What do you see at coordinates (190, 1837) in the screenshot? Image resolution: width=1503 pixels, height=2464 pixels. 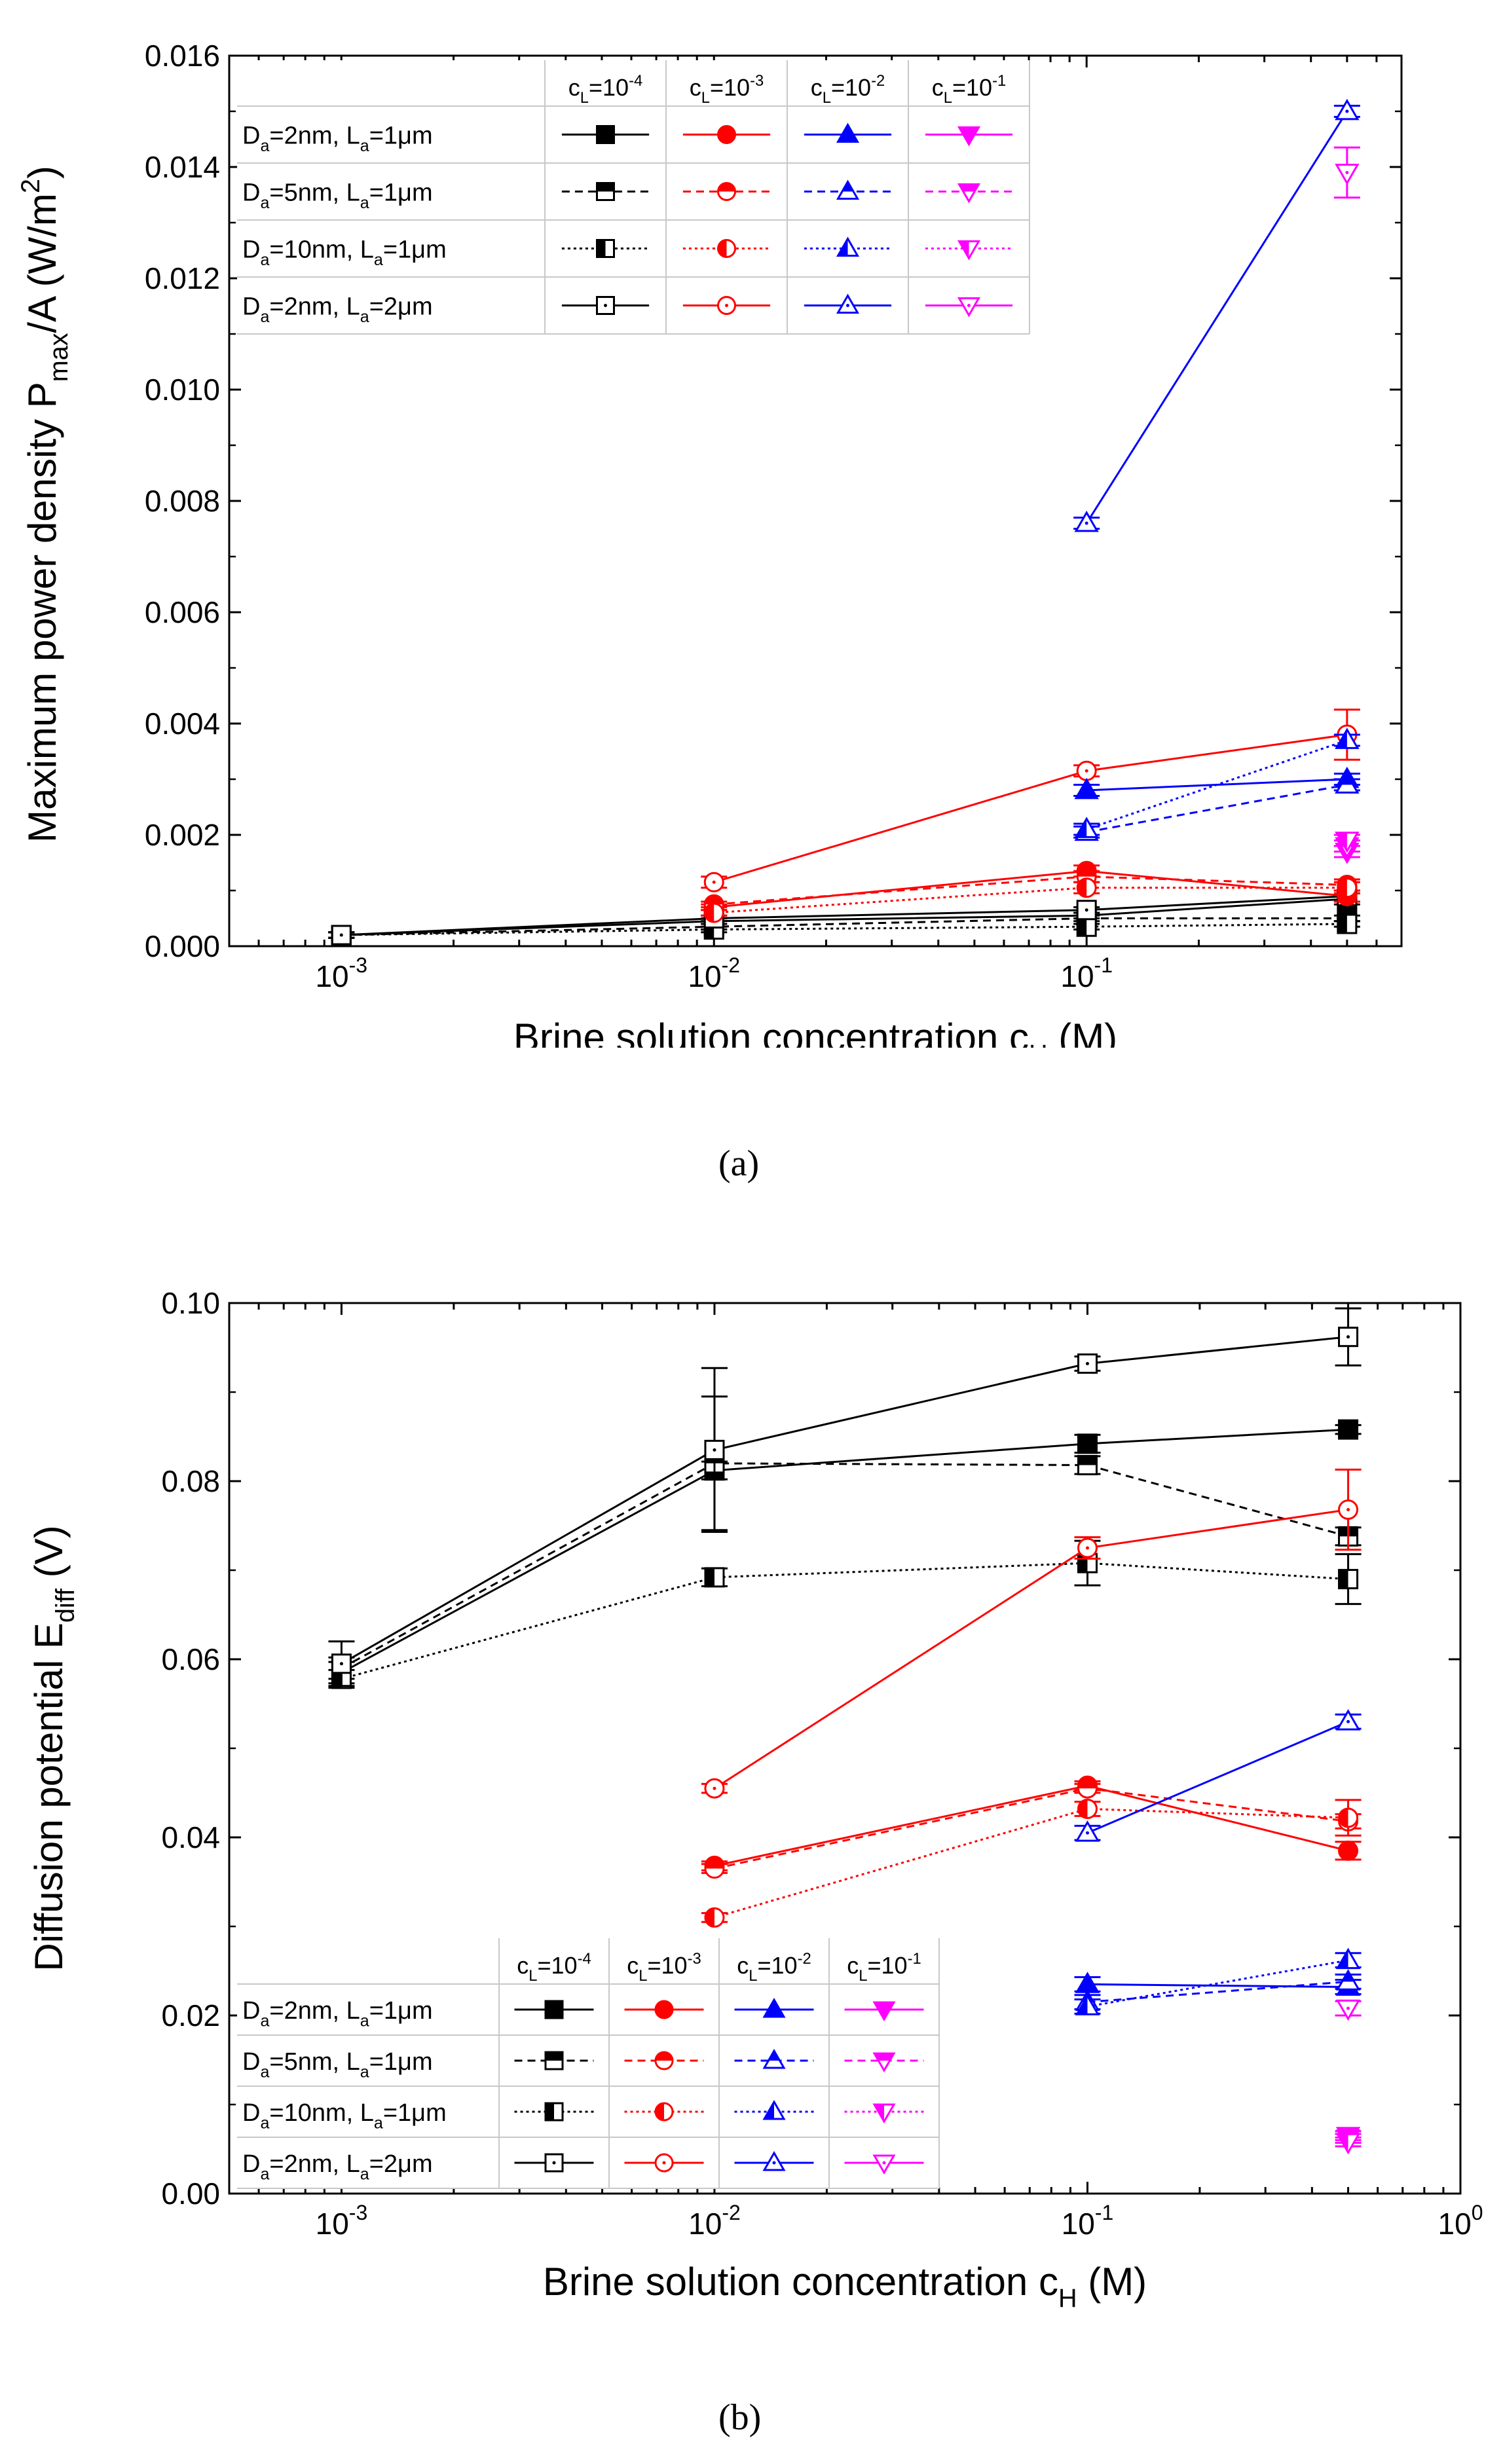 I see `y-tick-label: 0.04` at bounding box center [190, 1837].